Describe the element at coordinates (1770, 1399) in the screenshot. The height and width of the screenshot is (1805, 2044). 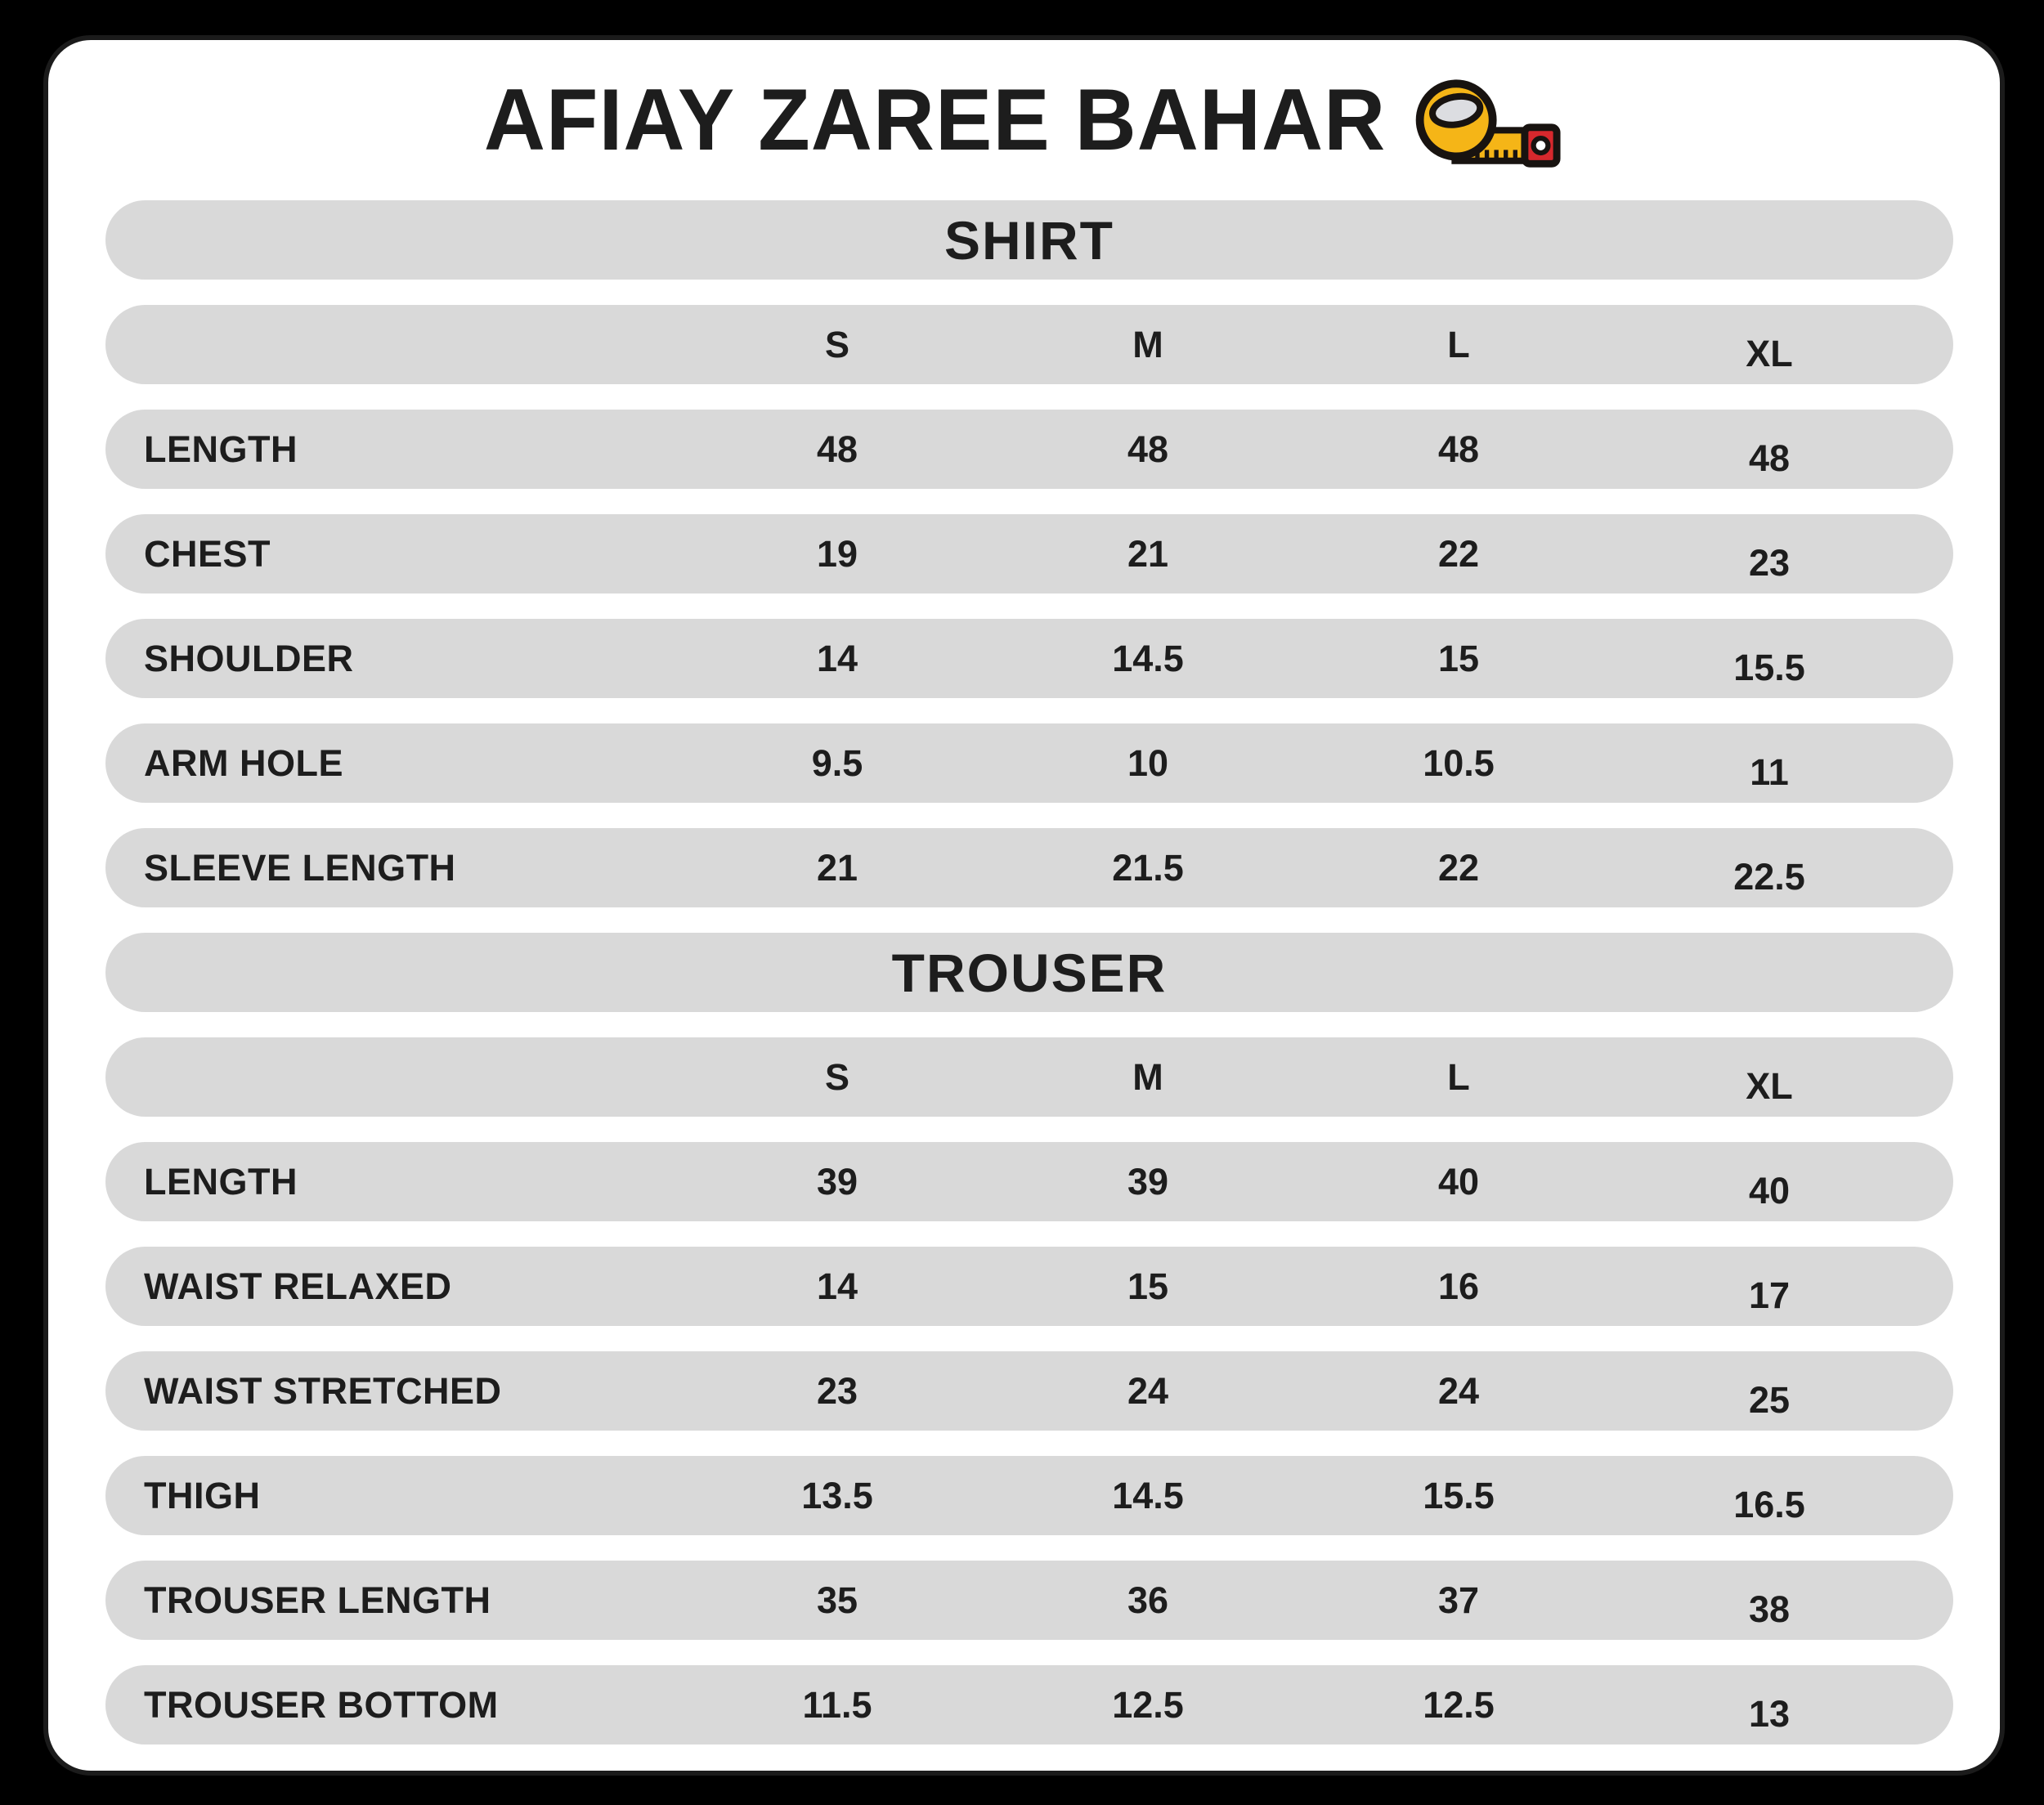
I see `cell-value: 25` at that location.